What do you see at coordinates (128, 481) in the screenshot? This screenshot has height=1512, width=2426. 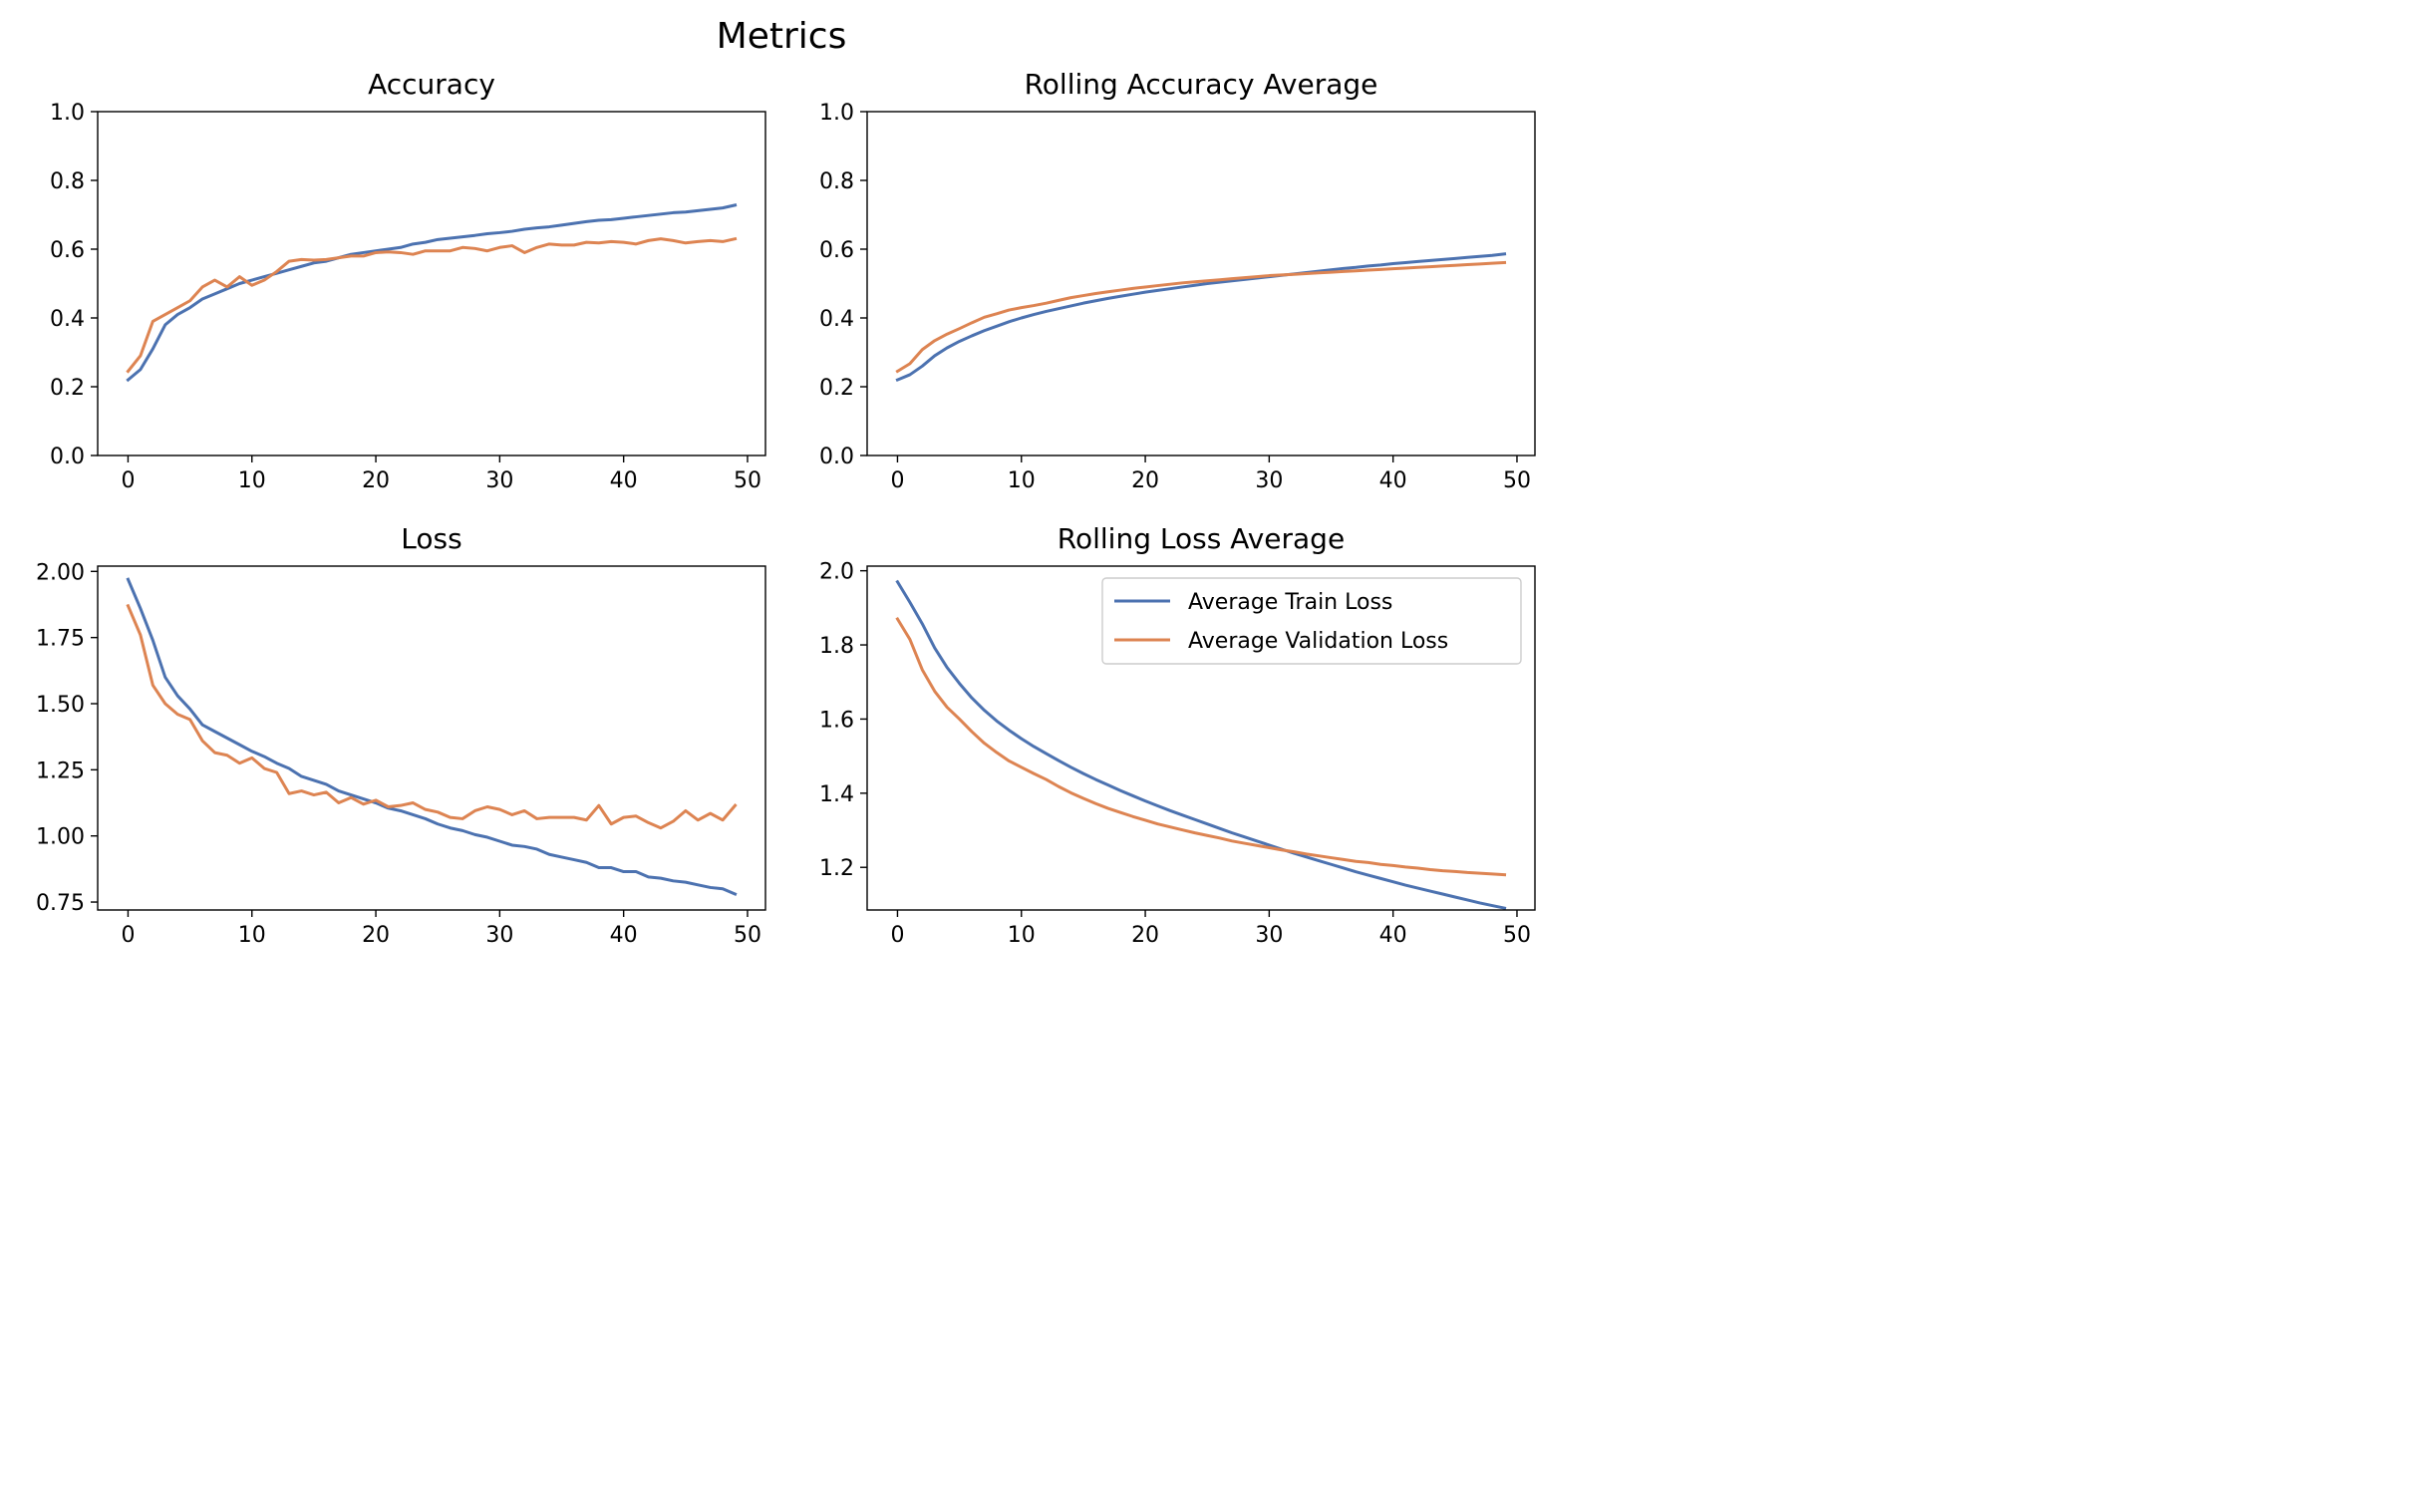 I see `accuracy-xtick-label: 0` at bounding box center [128, 481].